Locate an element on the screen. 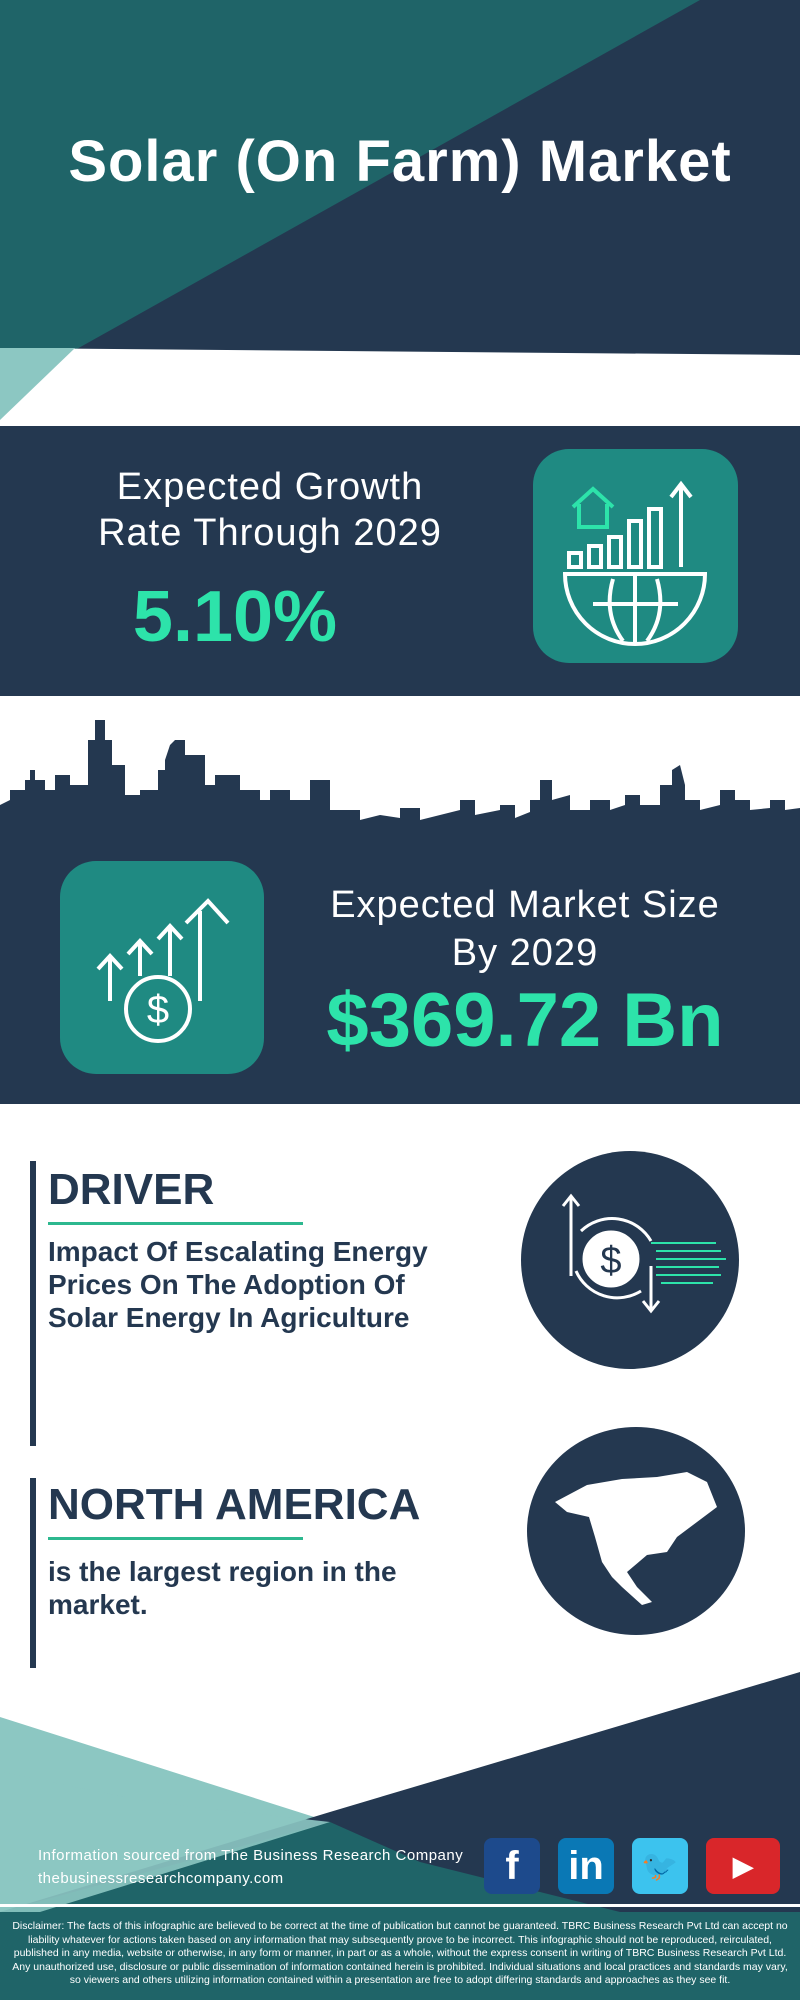  driver-heading: DRIVER is located at coordinates (131, 1189).